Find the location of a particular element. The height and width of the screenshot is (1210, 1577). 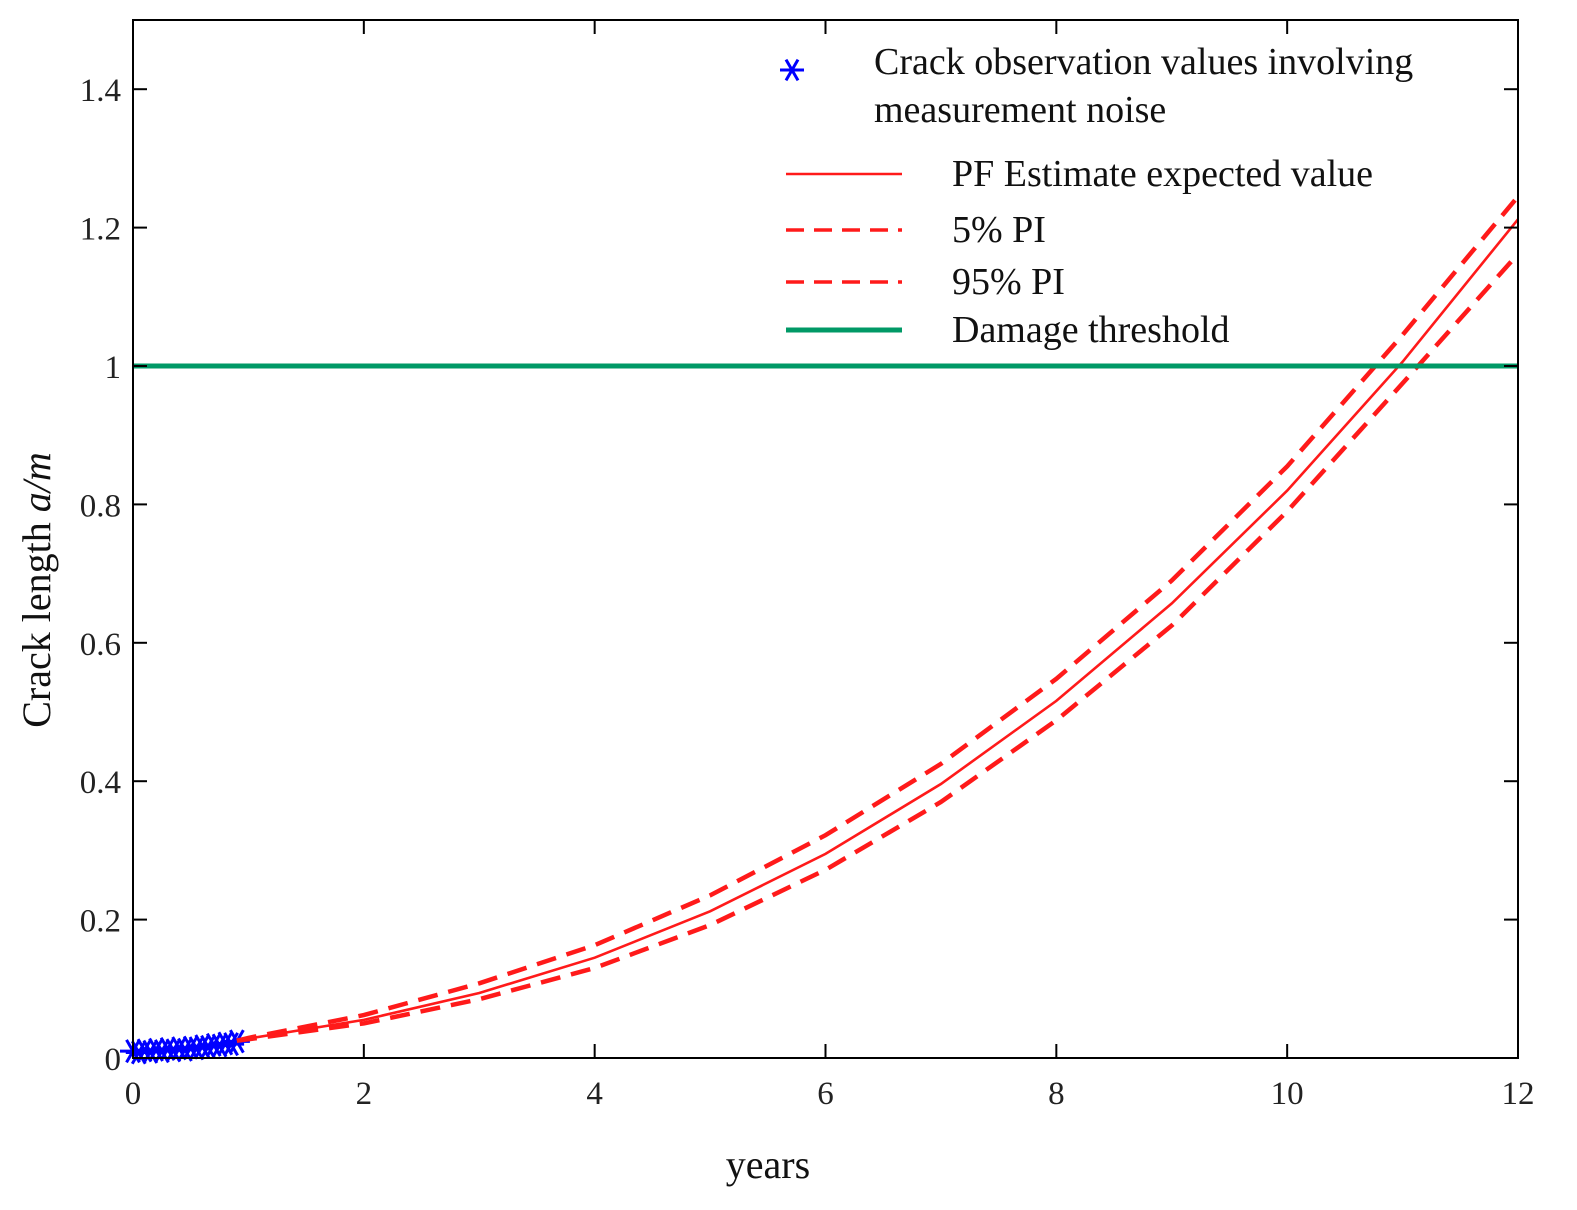

legend-item: PF Estimate expected value is located at coordinates (1079, 174).